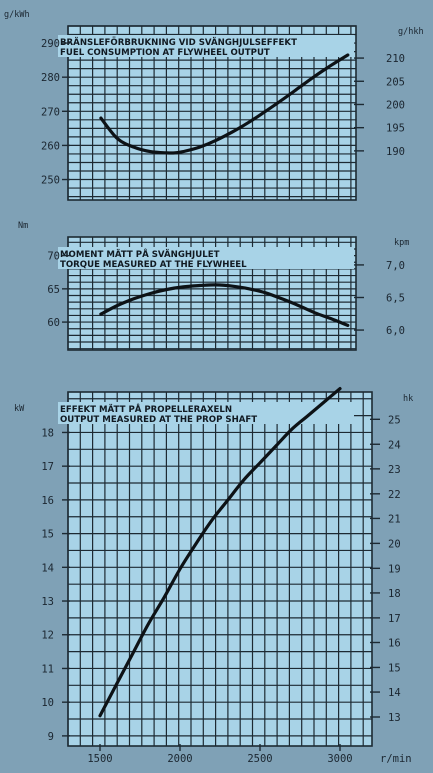 This screenshot has width=433, height=773. Describe the element at coordinates (47, 568) in the screenshot. I see `left-tick-label: 14` at that location.